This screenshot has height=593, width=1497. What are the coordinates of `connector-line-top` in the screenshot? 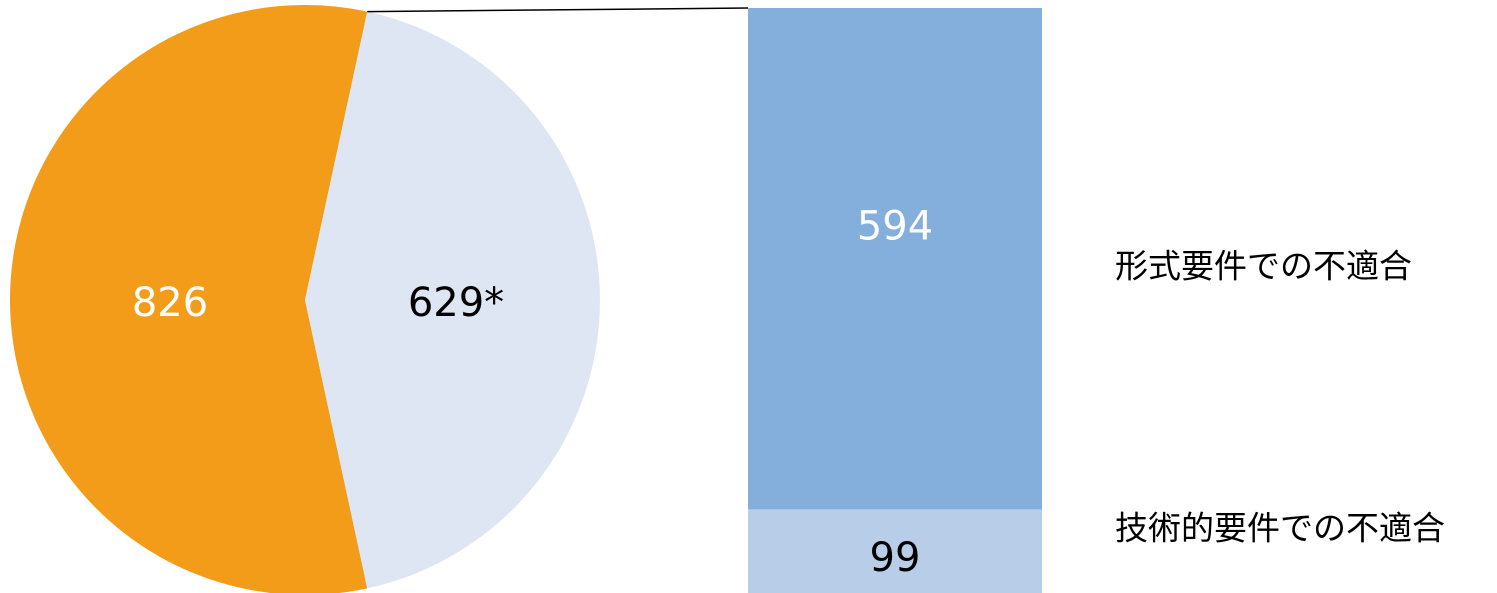 It's located at (558, 10).